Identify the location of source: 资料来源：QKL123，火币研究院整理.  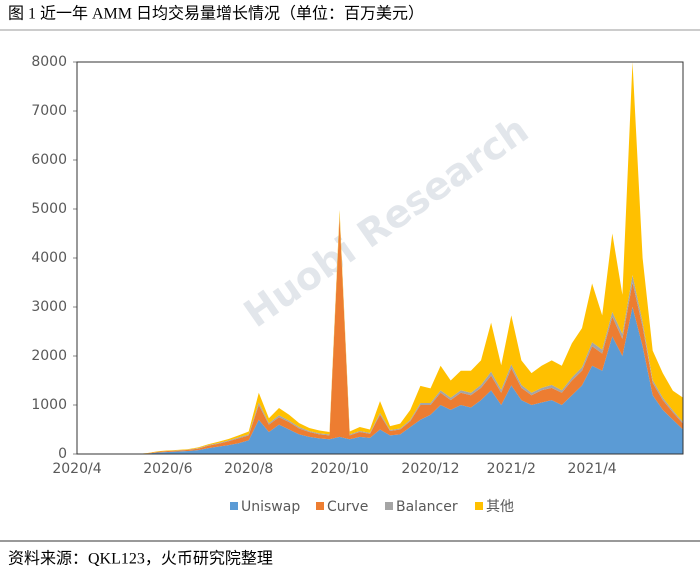
(140, 559).